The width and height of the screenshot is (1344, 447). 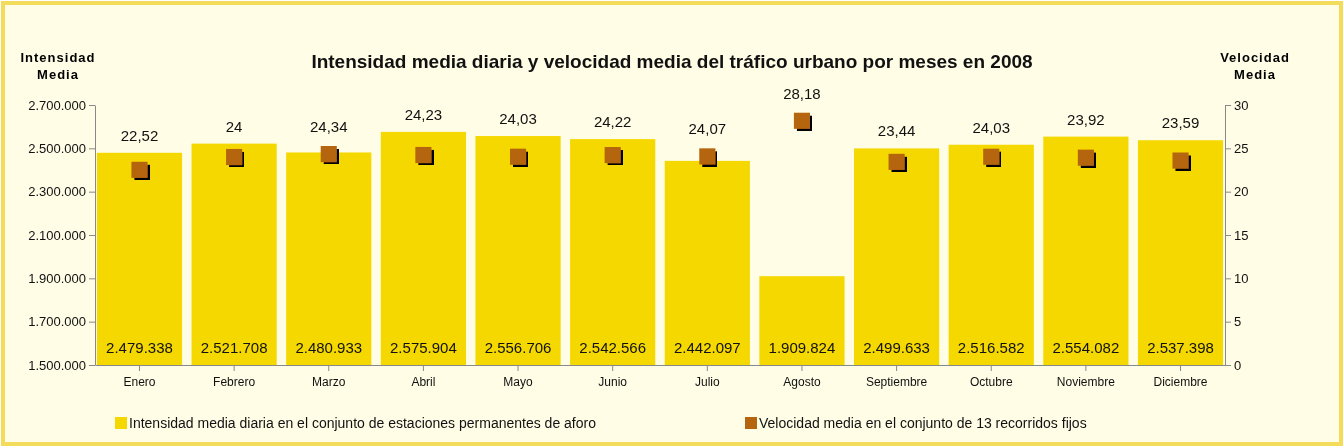 What do you see at coordinates (612, 122) in the screenshot?
I see `data-label: 24,22` at bounding box center [612, 122].